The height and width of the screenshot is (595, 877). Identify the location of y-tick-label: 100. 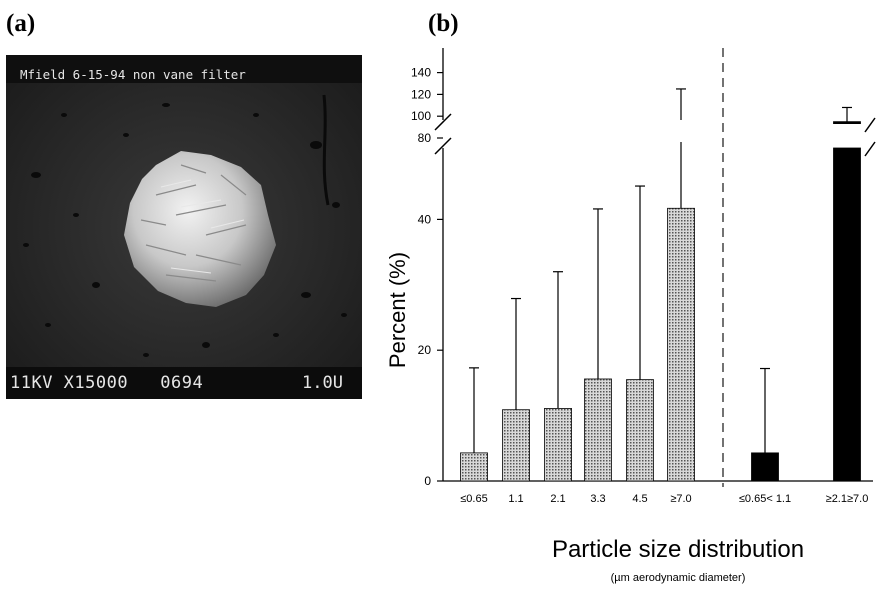
(421, 116).